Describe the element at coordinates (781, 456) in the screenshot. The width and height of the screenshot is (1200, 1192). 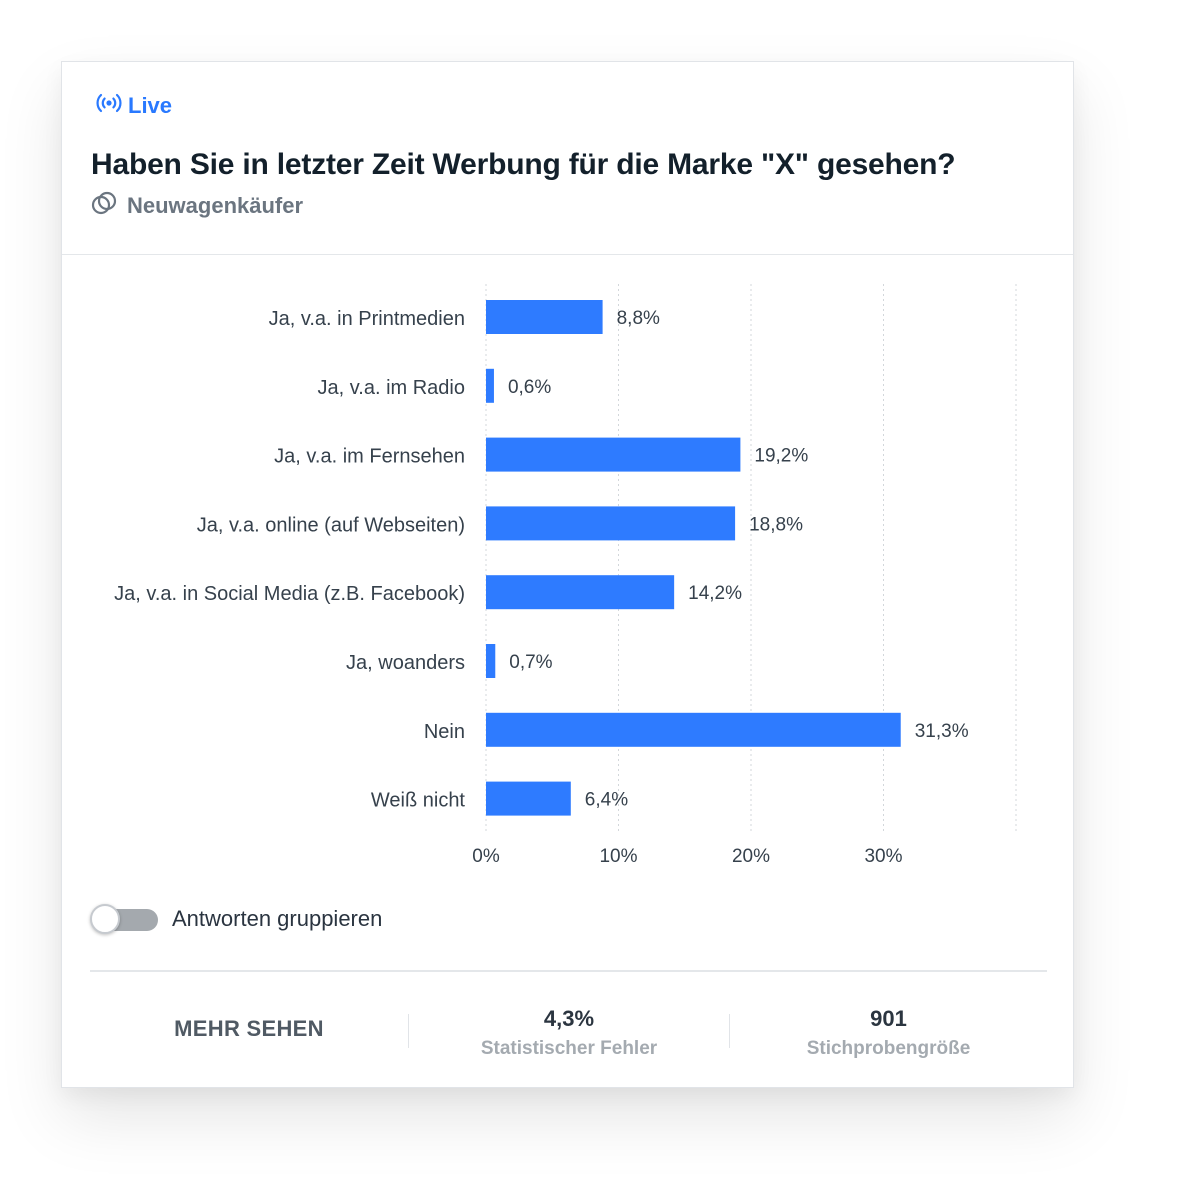
I see `value-label: 19,2%` at that location.